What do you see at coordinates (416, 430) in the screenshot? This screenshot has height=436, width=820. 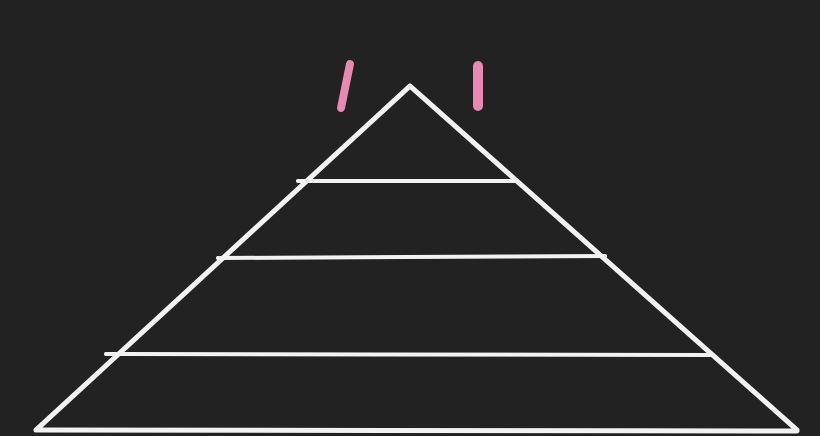 I see `pyramid-base` at bounding box center [416, 430].